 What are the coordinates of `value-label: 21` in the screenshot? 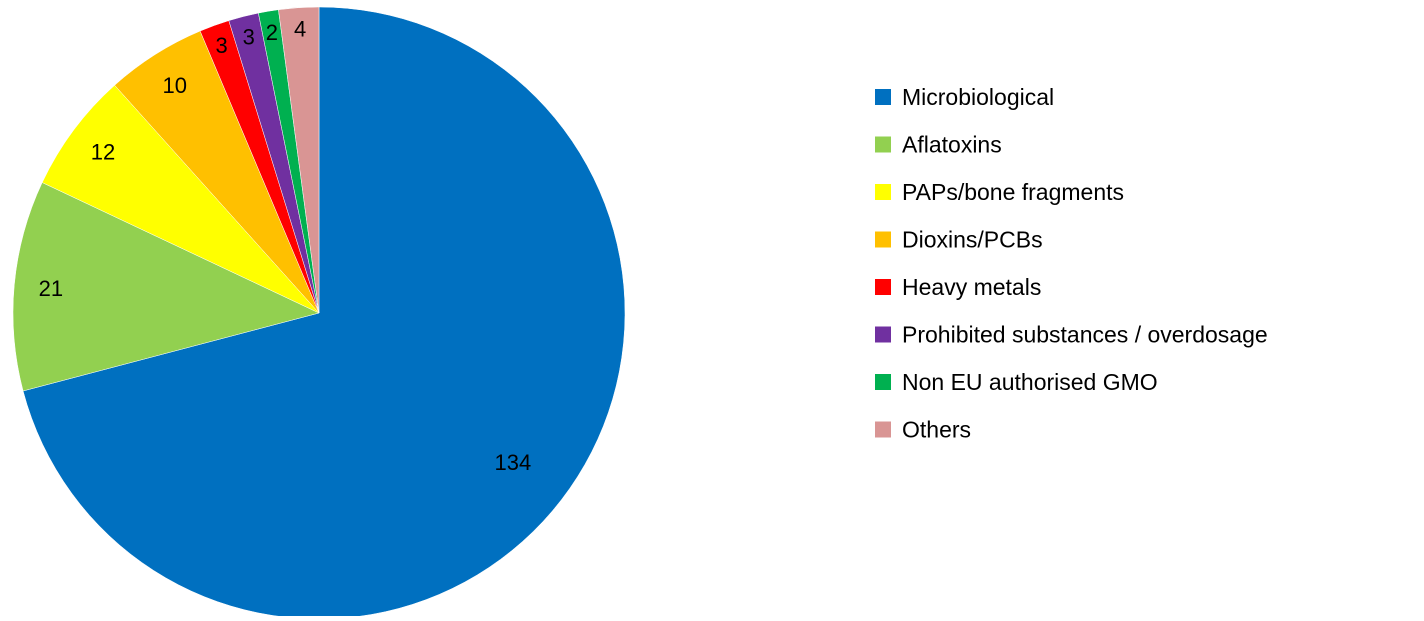 It's located at (51, 288).